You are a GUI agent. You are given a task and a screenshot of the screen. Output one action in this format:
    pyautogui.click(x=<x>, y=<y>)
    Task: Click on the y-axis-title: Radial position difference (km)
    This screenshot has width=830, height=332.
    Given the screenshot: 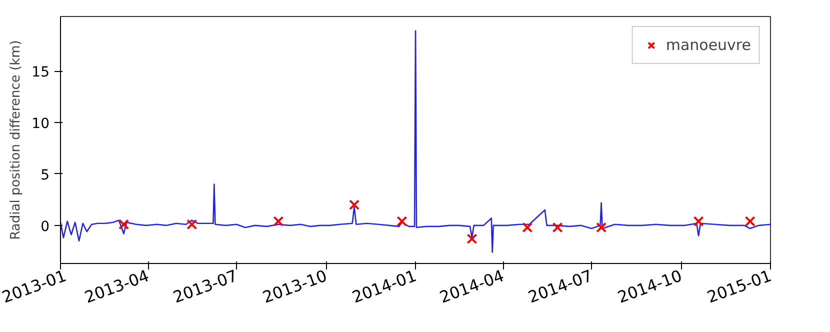 What is the action you would take?
    pyautogui.click(x=16, y=140)
    